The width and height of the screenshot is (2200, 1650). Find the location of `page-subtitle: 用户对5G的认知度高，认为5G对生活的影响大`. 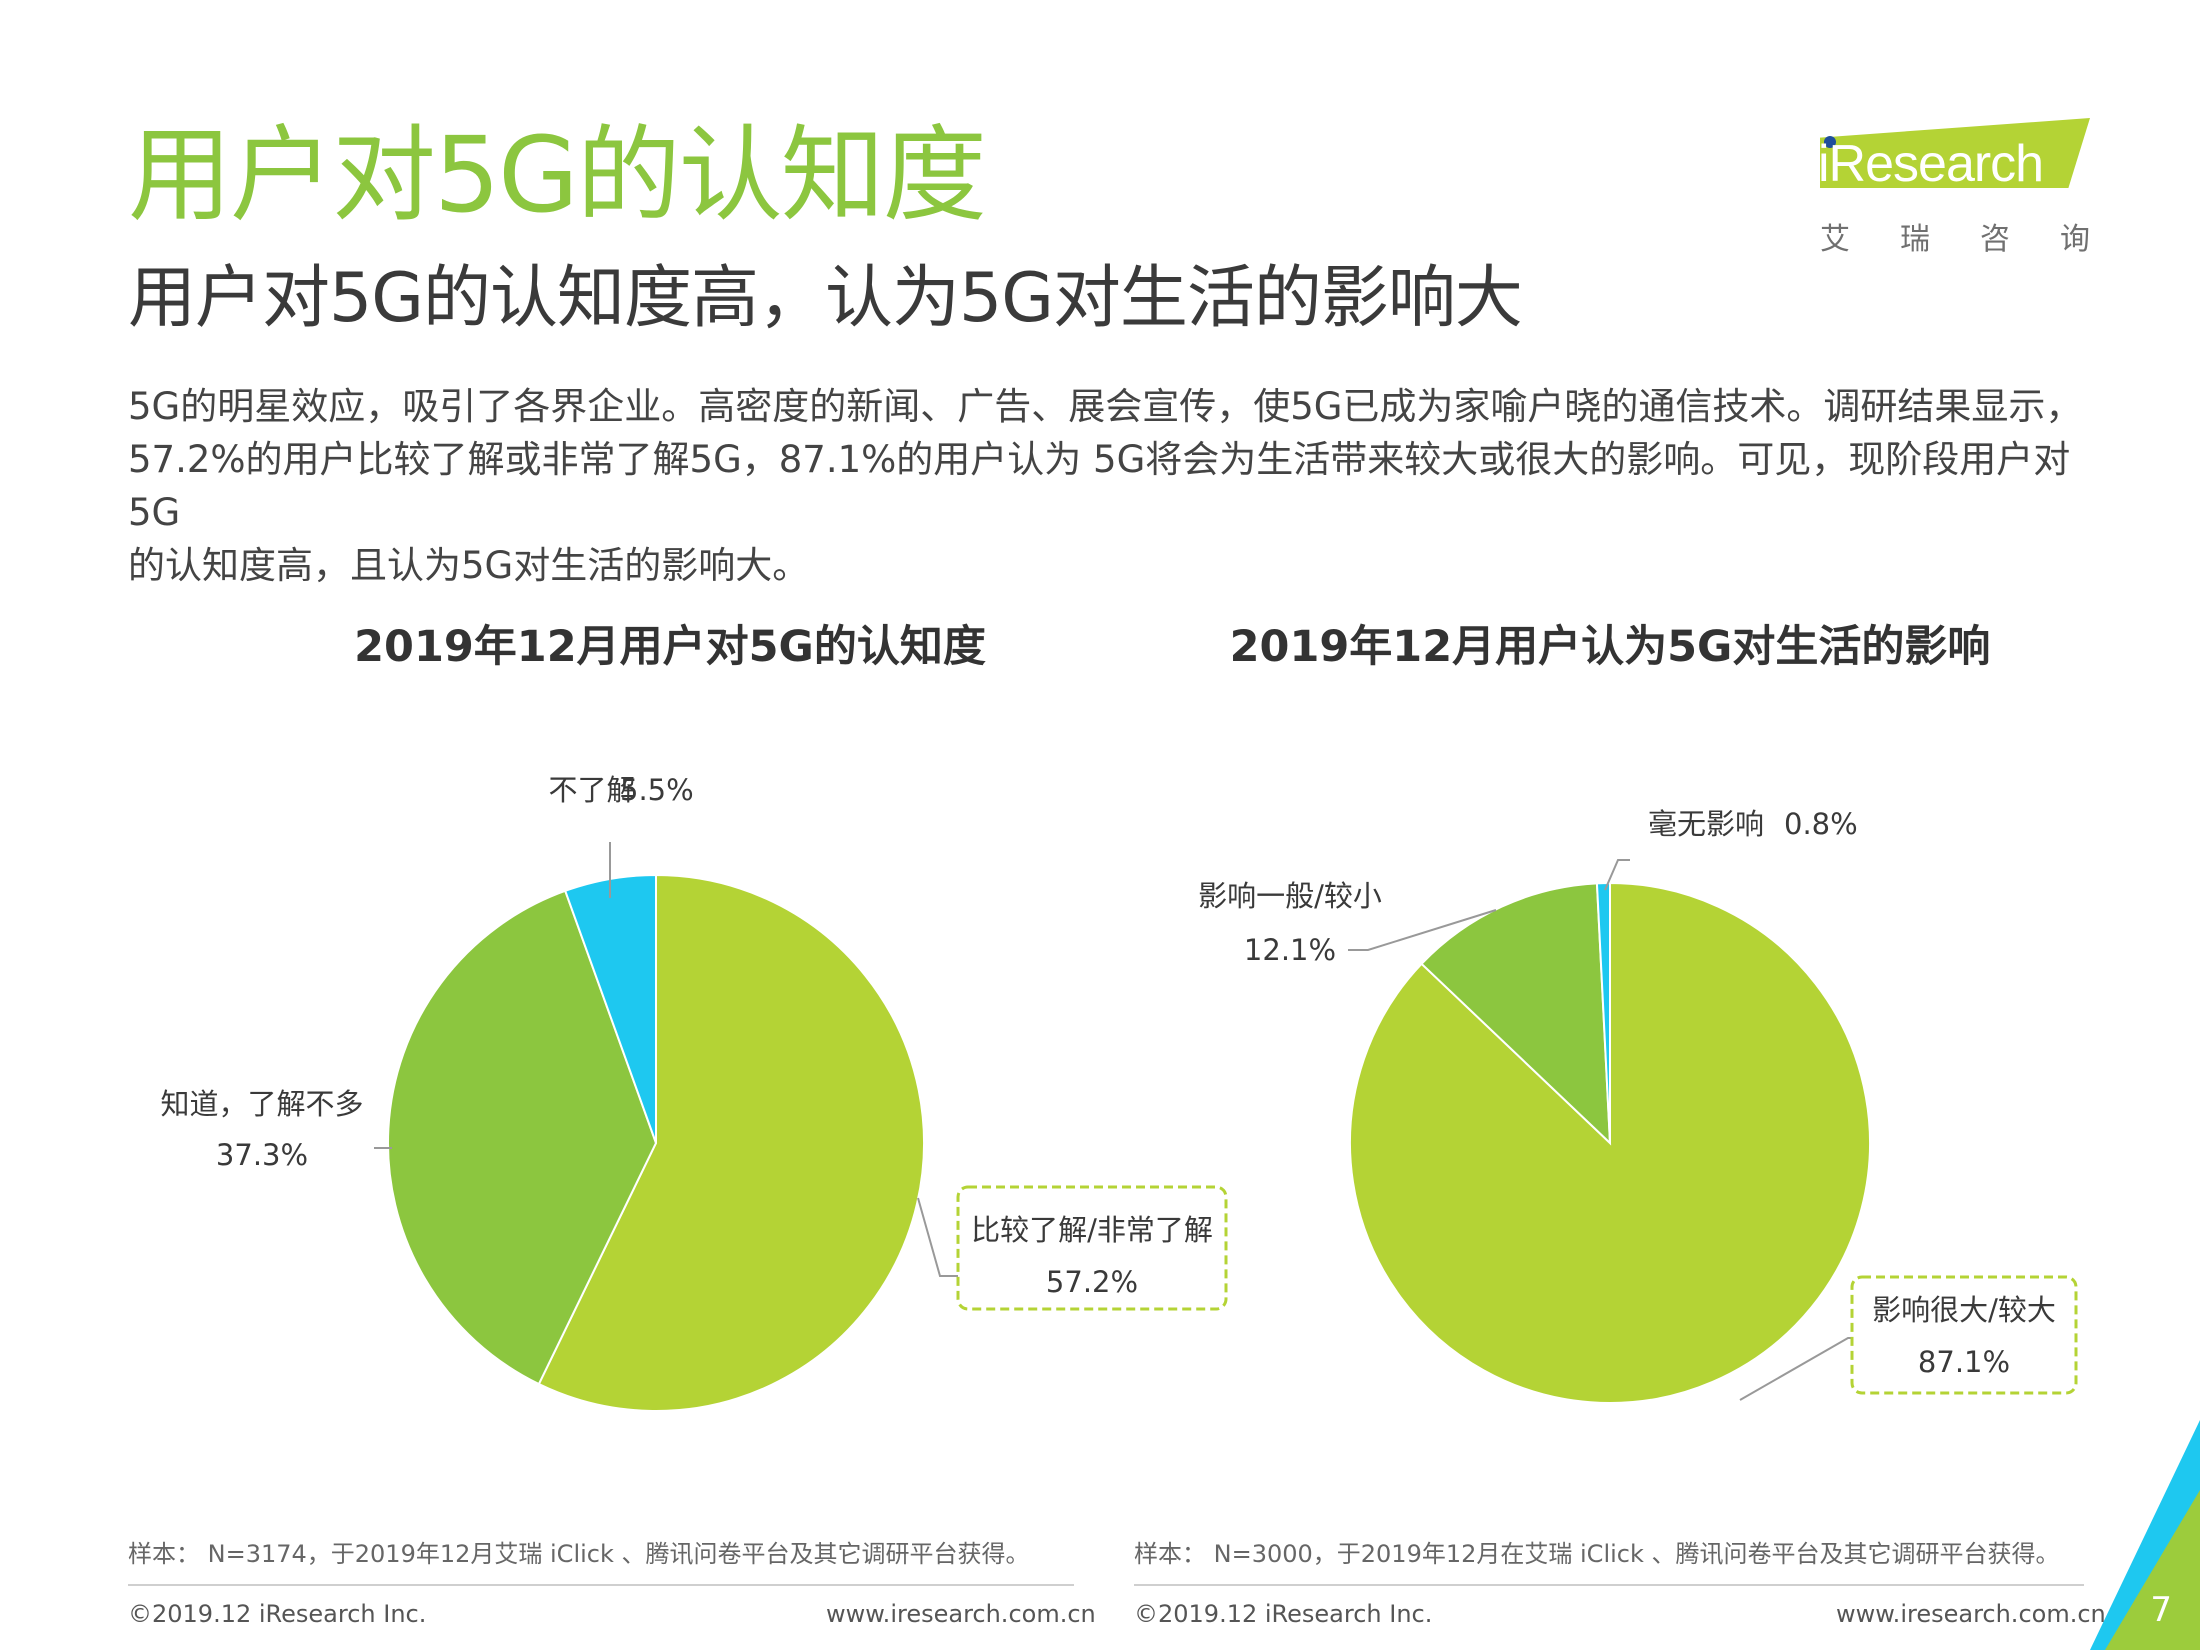

page-subtitle: 用户对5G的认知度高，认为5G对生活的影响大 is located at coordinates (825, 298).